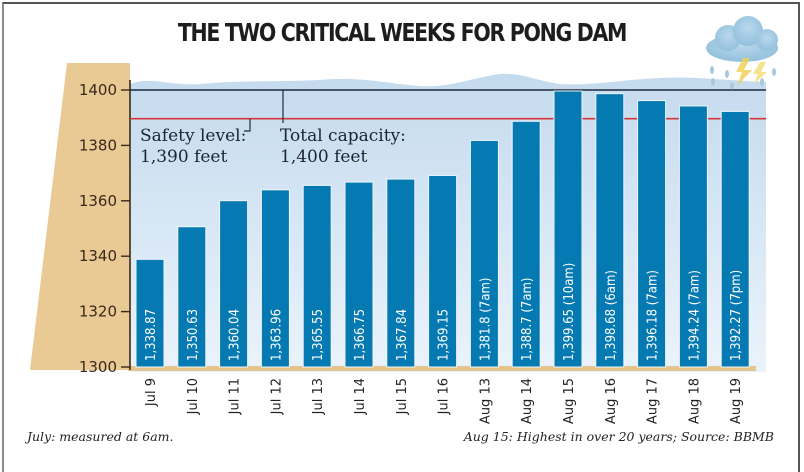 This screenshot has width=804, height=472. What do you see at coordinates (569, 401) in the screenshot?
I see `x-tick-label: Aug 15` at bounding box center [569, 401].